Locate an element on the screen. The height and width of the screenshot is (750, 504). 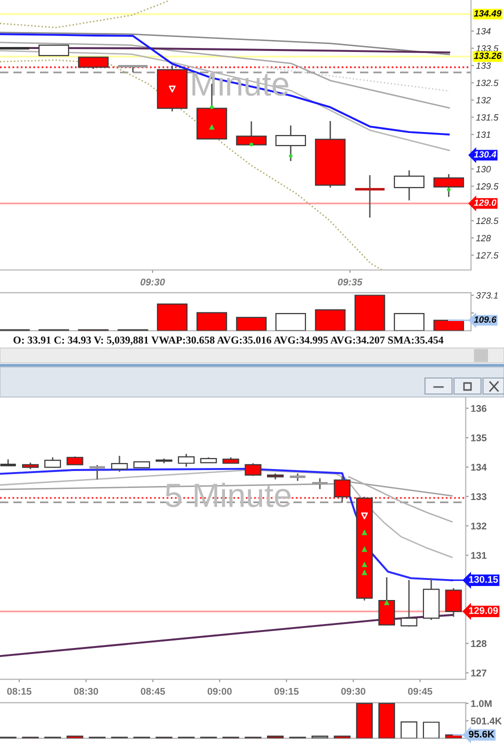
ref-line-label: 129.09 is located at coordinates (483, 610).